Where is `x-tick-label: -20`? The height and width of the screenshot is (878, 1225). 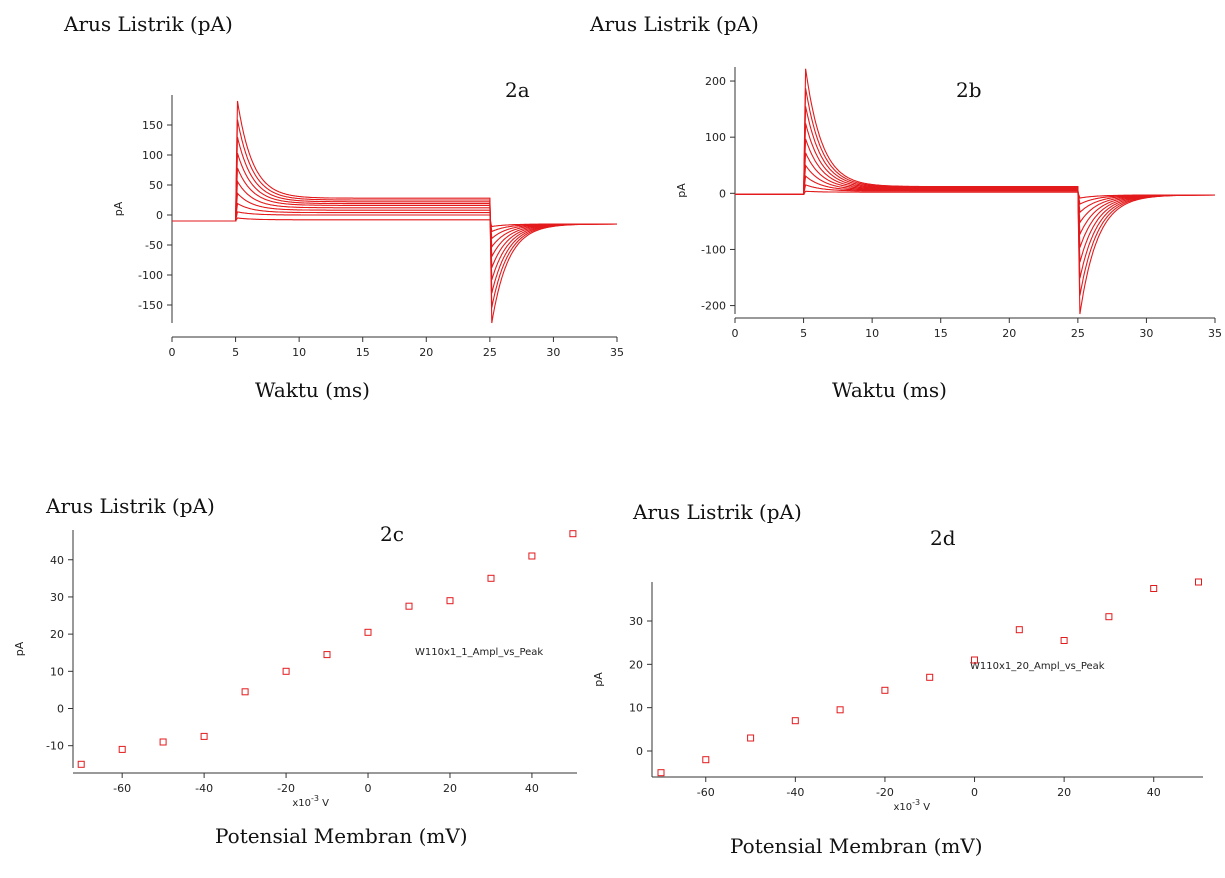
x-tick-label: -20 is located at coordinates (885, 792).